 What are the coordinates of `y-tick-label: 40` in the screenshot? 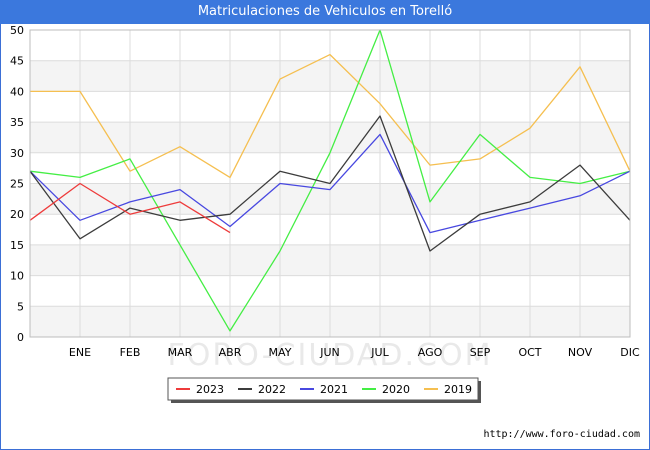 It's located at (17, 91).